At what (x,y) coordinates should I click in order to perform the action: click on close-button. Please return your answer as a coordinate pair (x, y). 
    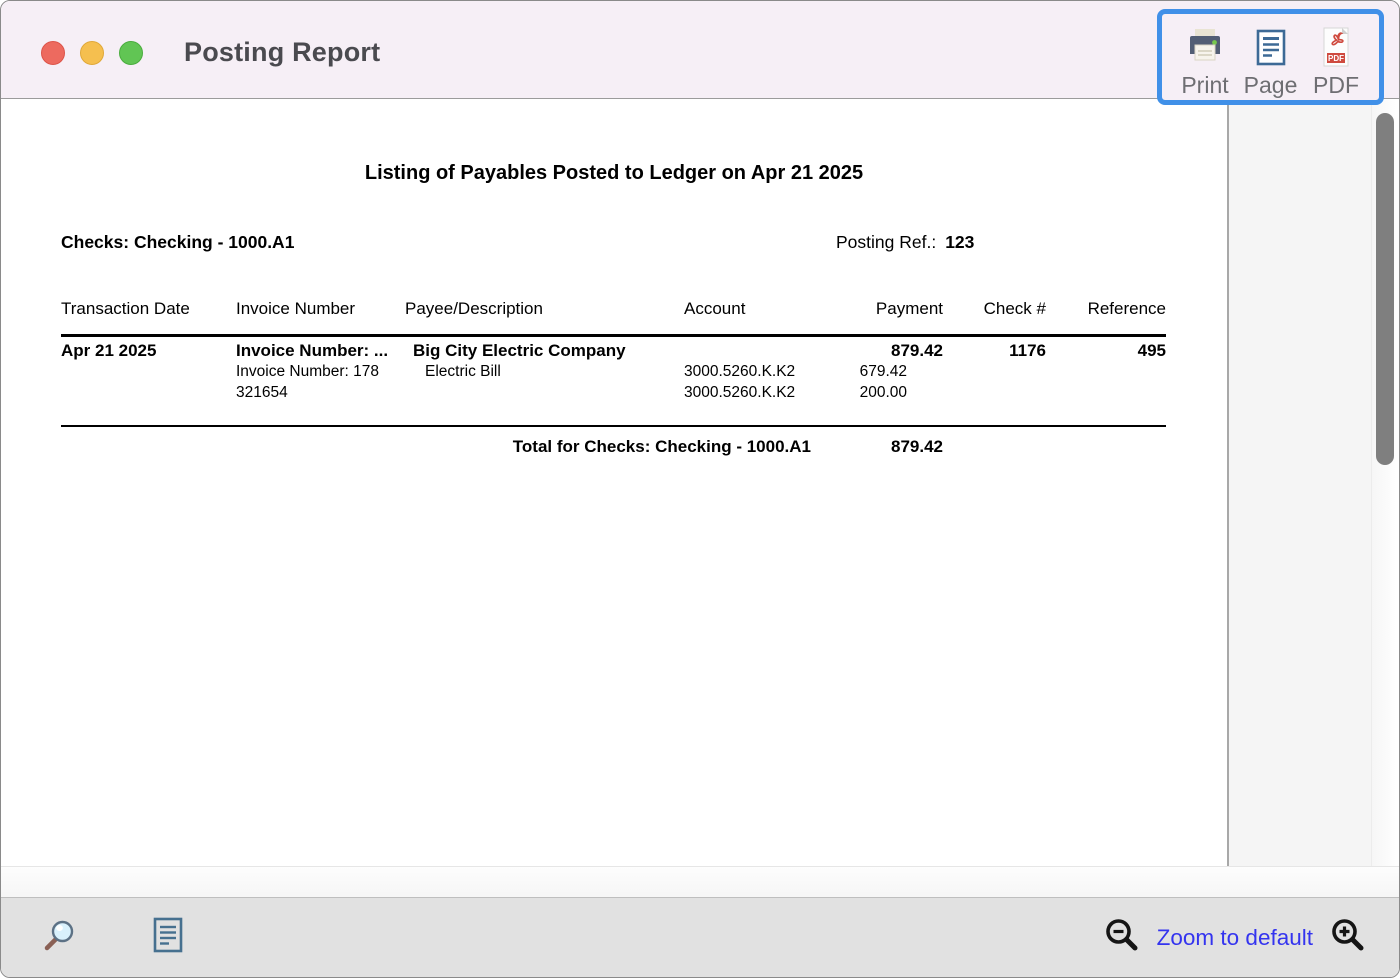
    Looking at the image, I should click on (53, 53).